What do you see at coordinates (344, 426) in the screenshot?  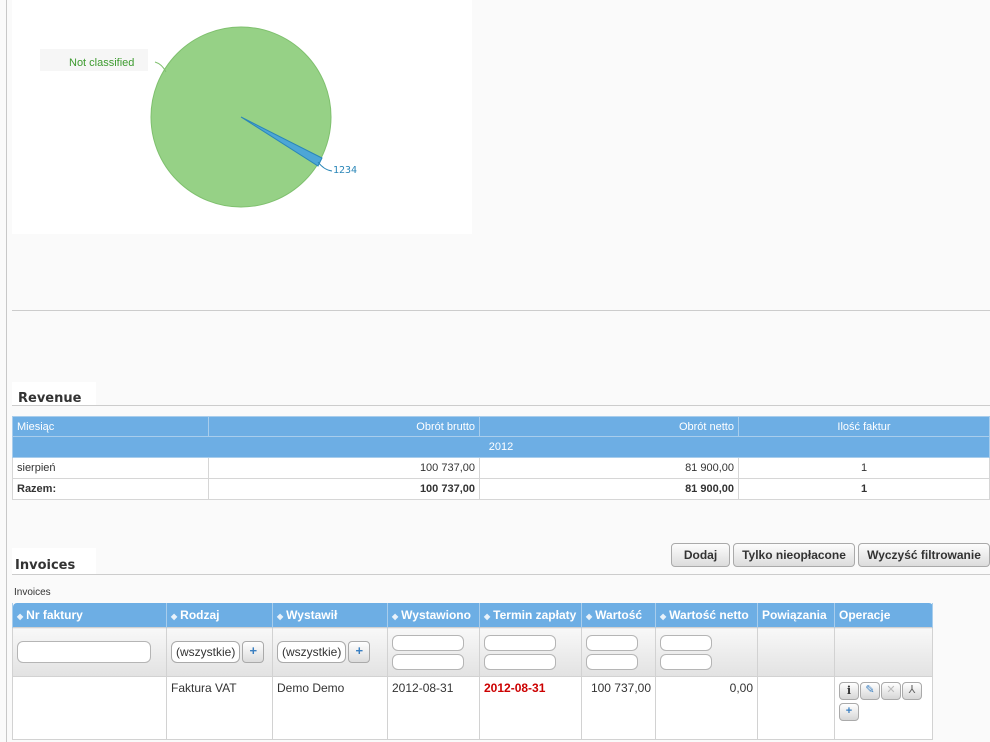 I see `revenue-col-gross: Obrót brutto` at bounding box center [344, 426].